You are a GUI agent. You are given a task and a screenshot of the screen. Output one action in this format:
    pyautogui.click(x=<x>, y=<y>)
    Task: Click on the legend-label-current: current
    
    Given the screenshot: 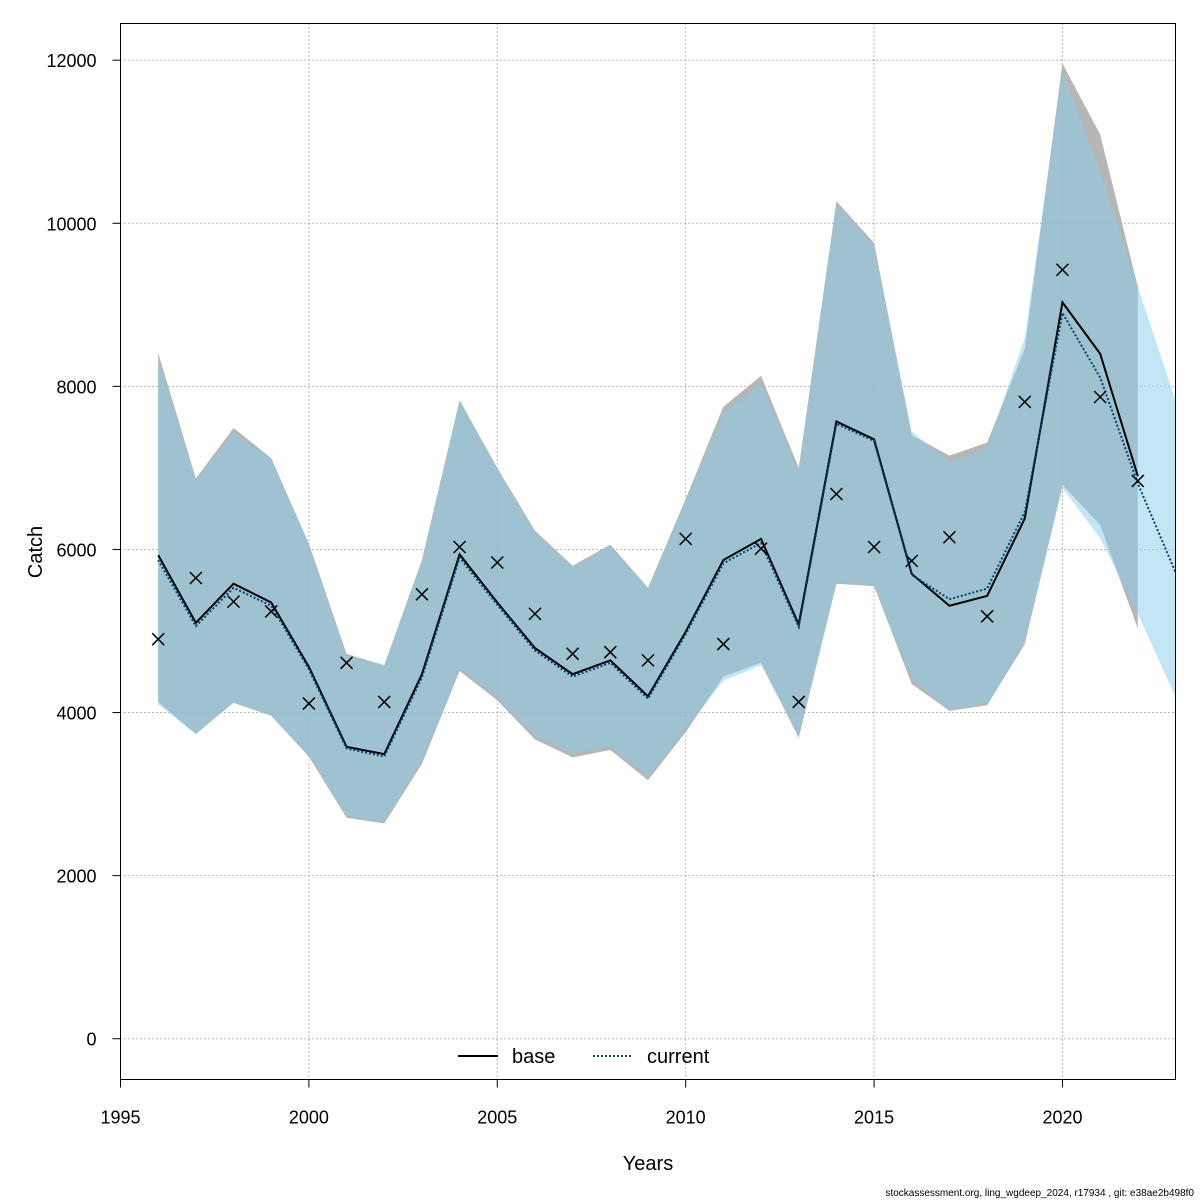 What is the action you would take?
    pyautogui.click(x=678, y=1057)
    